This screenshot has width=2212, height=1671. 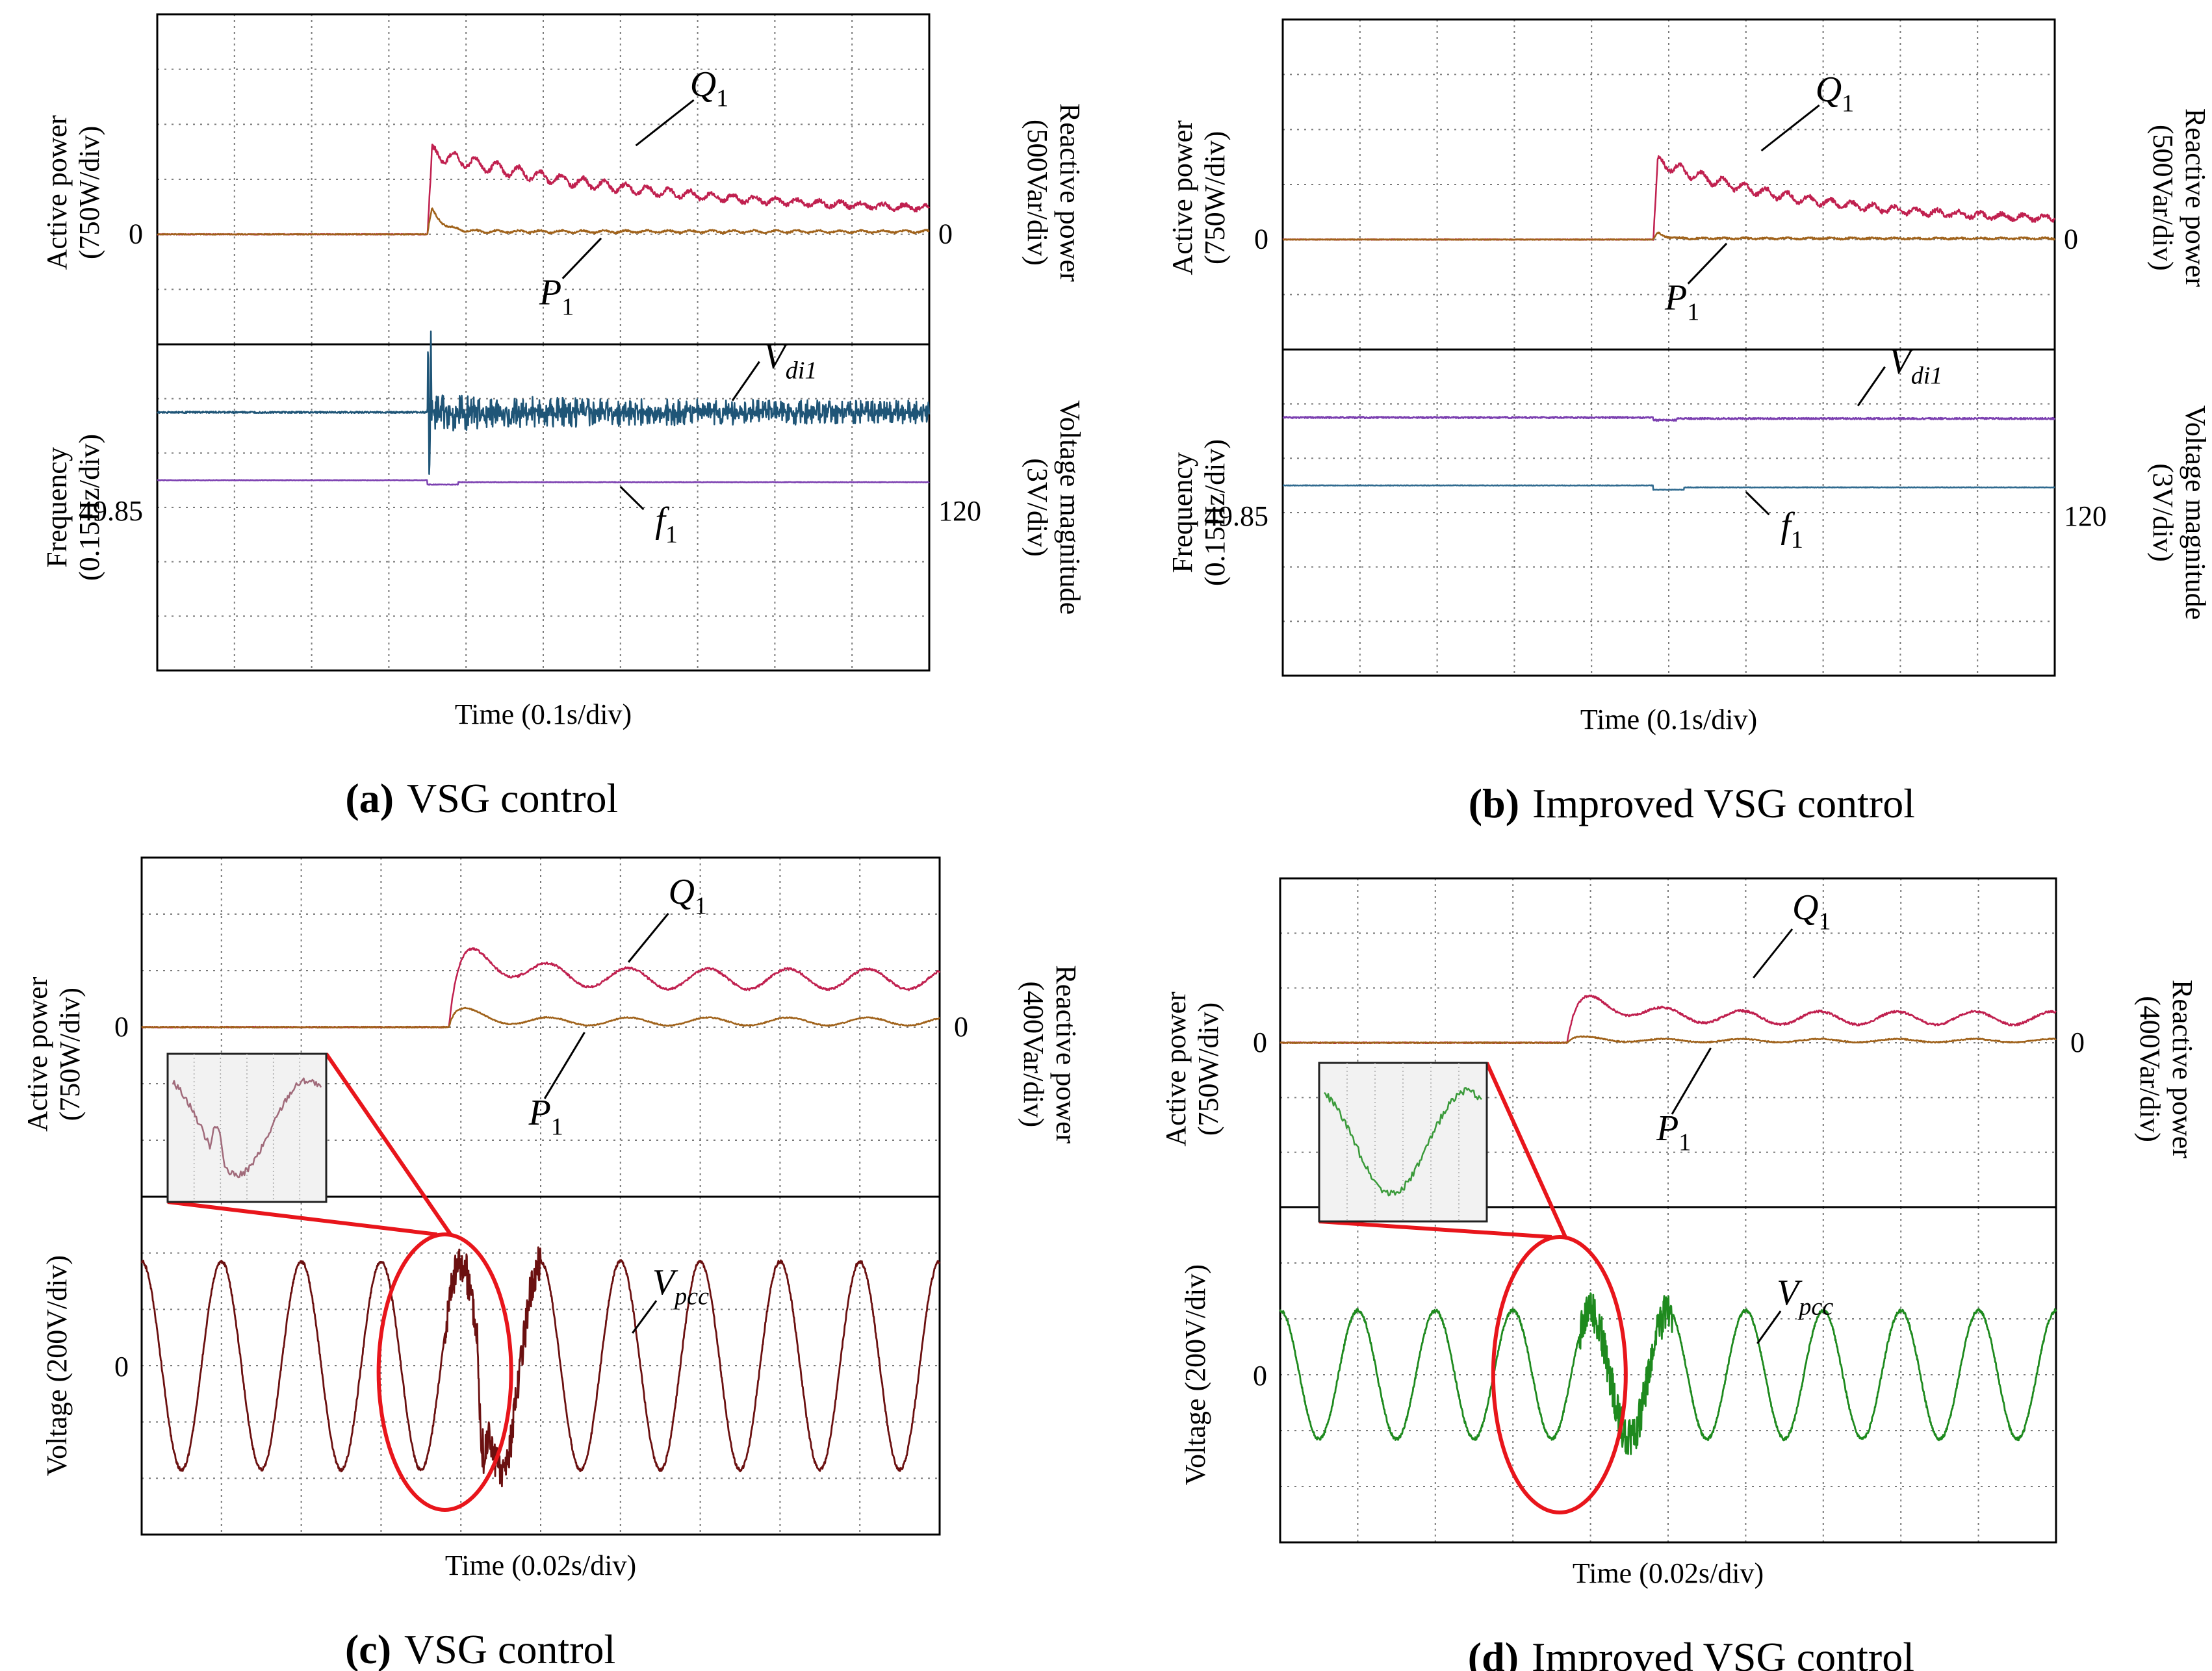 I want to click on voltage-ref-label: 120, so click(x=959, y=511).